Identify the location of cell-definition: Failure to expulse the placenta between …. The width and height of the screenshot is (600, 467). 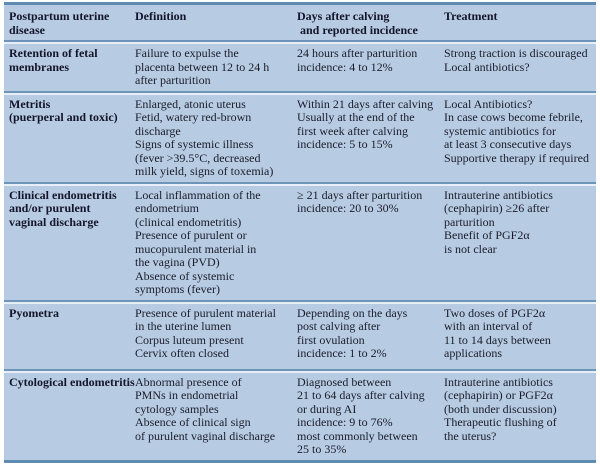
(202, 66).